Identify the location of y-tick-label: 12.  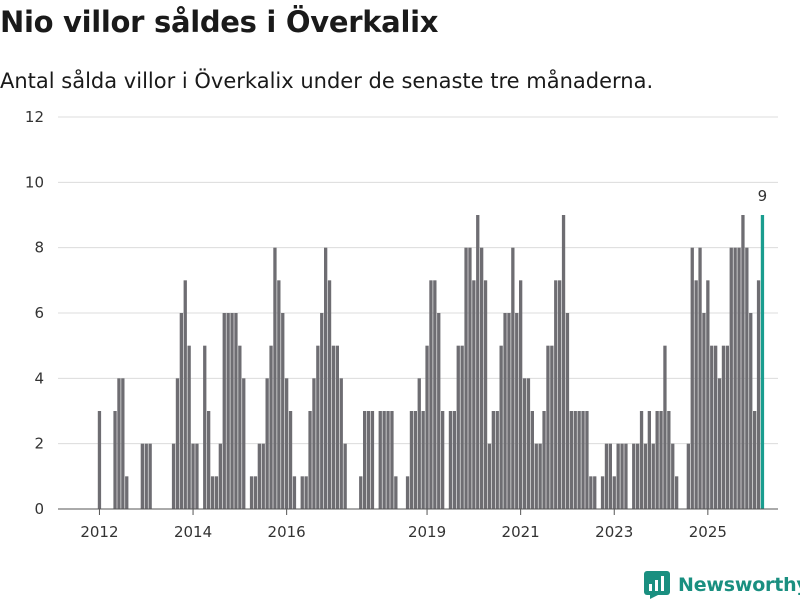
(34, 117).